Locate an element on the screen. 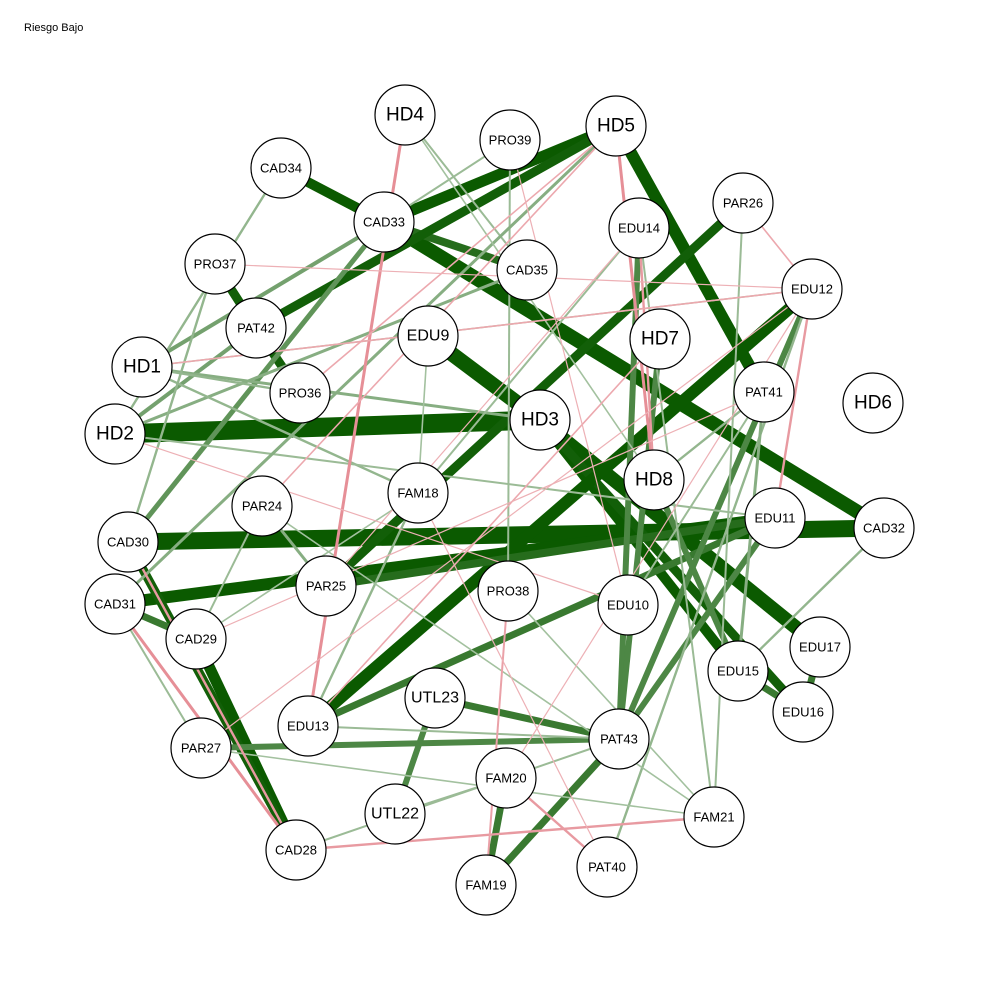 Image resolution: width=1000 pixels, height=1000 pixels. node-hd2: HD2 is located at coordinates (115, 434).